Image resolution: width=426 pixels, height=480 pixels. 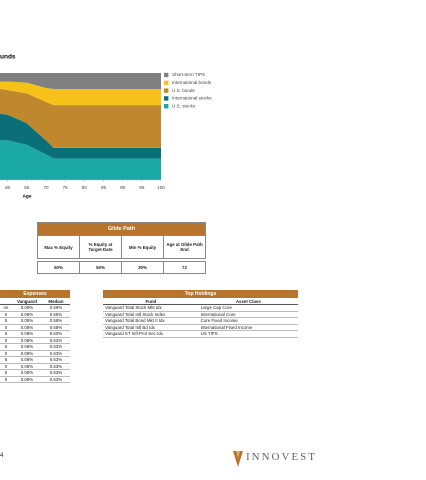 What do you see at coordinates (142, 267) in the screenshot?
I see `value-cell: 30%` at bounding box center [142, 267].